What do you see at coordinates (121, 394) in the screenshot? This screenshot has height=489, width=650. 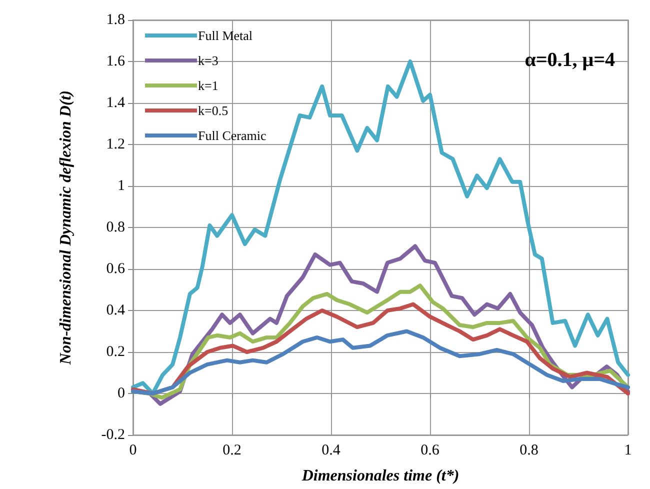 I see `y-tick-label: 0` at bounding box center [121, 394].